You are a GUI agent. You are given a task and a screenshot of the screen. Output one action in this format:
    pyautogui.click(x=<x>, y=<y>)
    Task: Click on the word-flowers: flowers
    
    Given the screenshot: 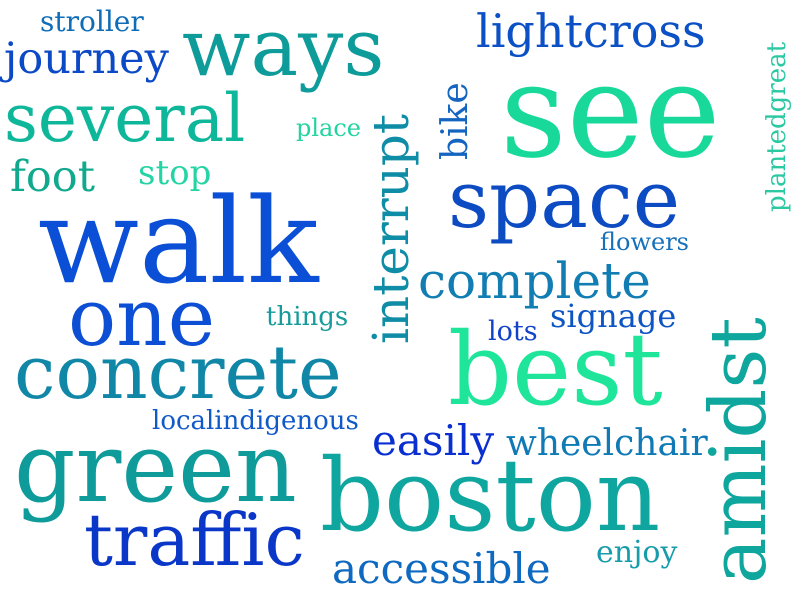 What is the action you would take?
    pyautogui.click(x=644, y=242)
    